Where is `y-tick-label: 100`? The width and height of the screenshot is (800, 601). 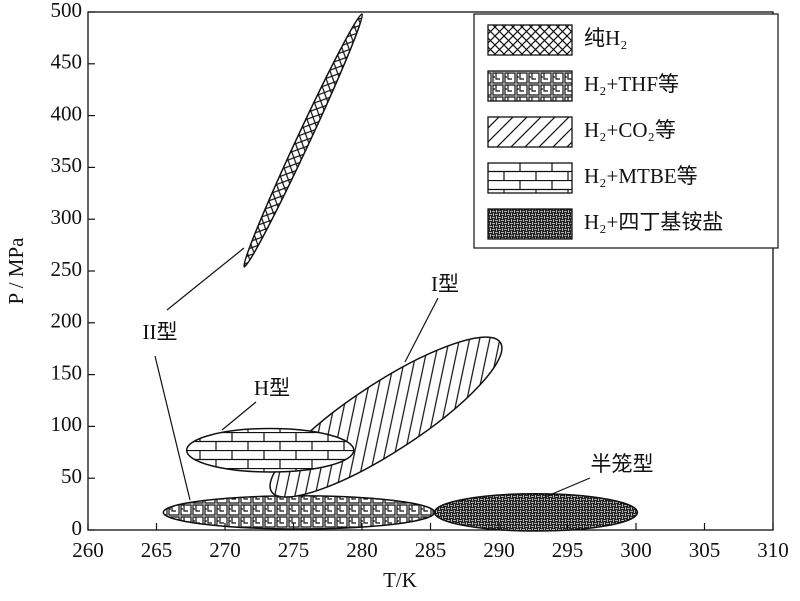 y-tick-label: 100 is located at coordinates (67, 424).